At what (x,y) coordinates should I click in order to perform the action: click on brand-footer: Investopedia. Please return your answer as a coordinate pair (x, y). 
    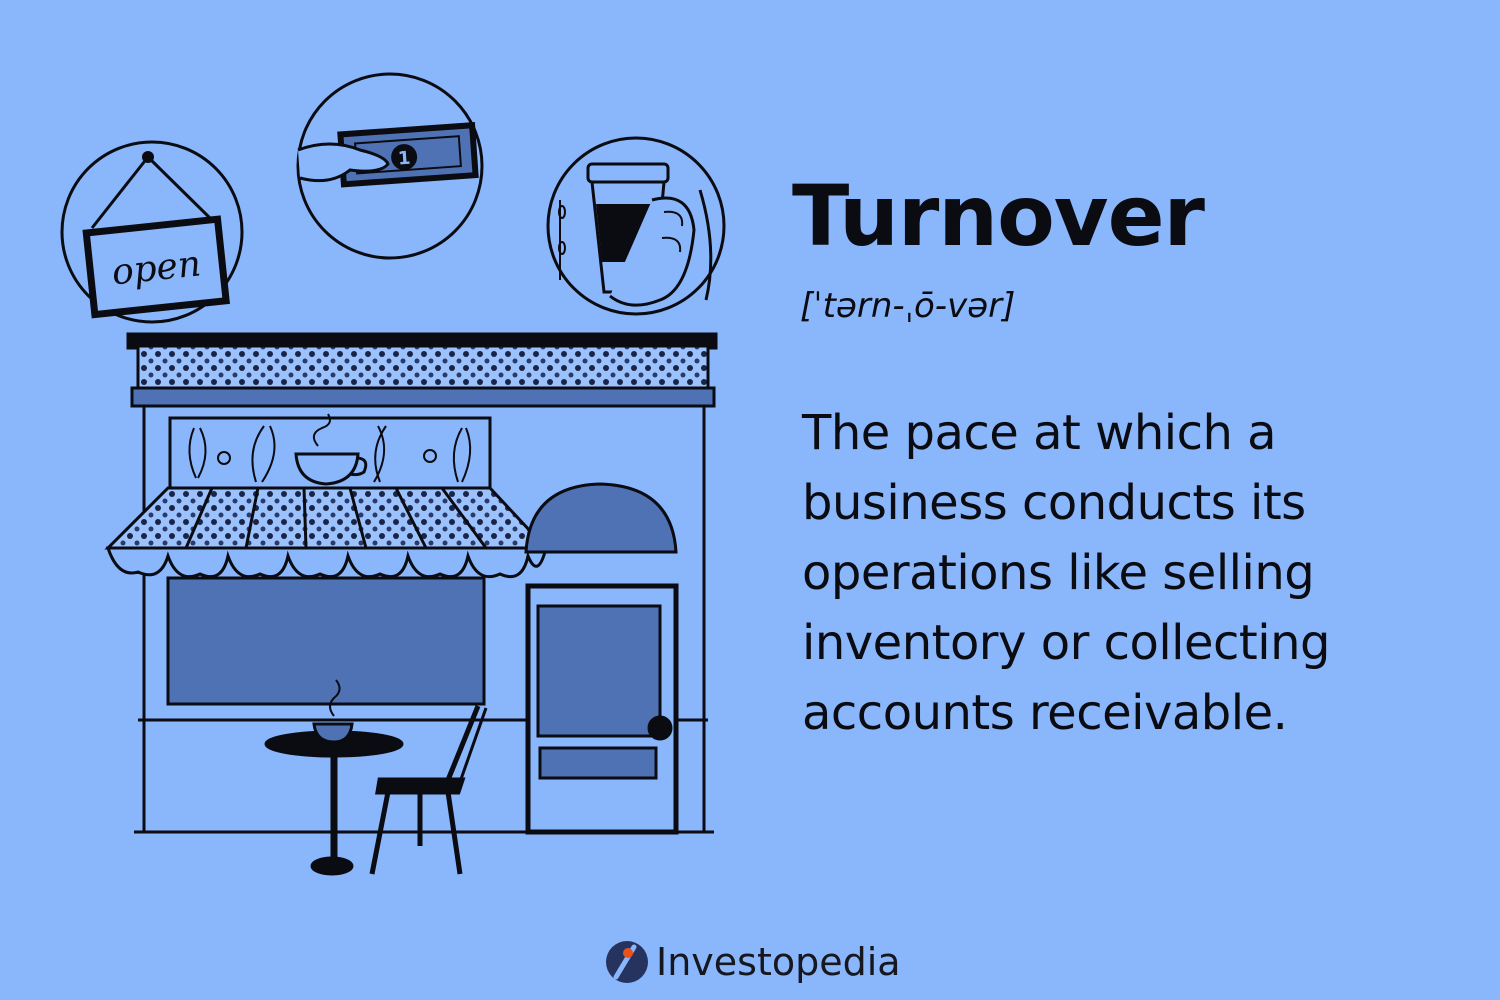
    Looking at the image, I should click on (752, 962).